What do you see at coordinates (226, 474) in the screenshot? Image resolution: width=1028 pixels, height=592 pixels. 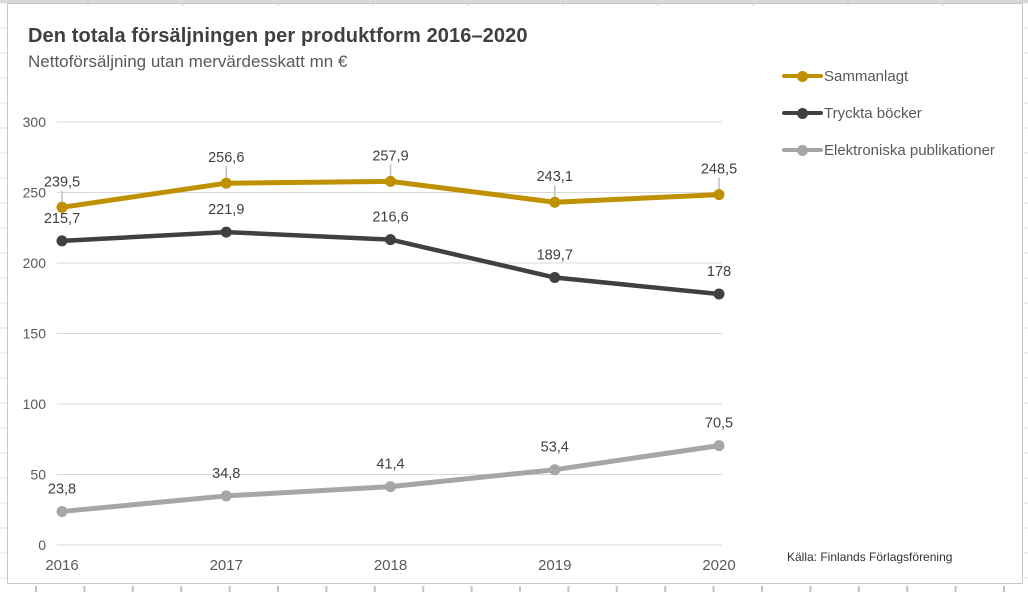 I see `data-label: 34,8` at bounding box center [226, 474].